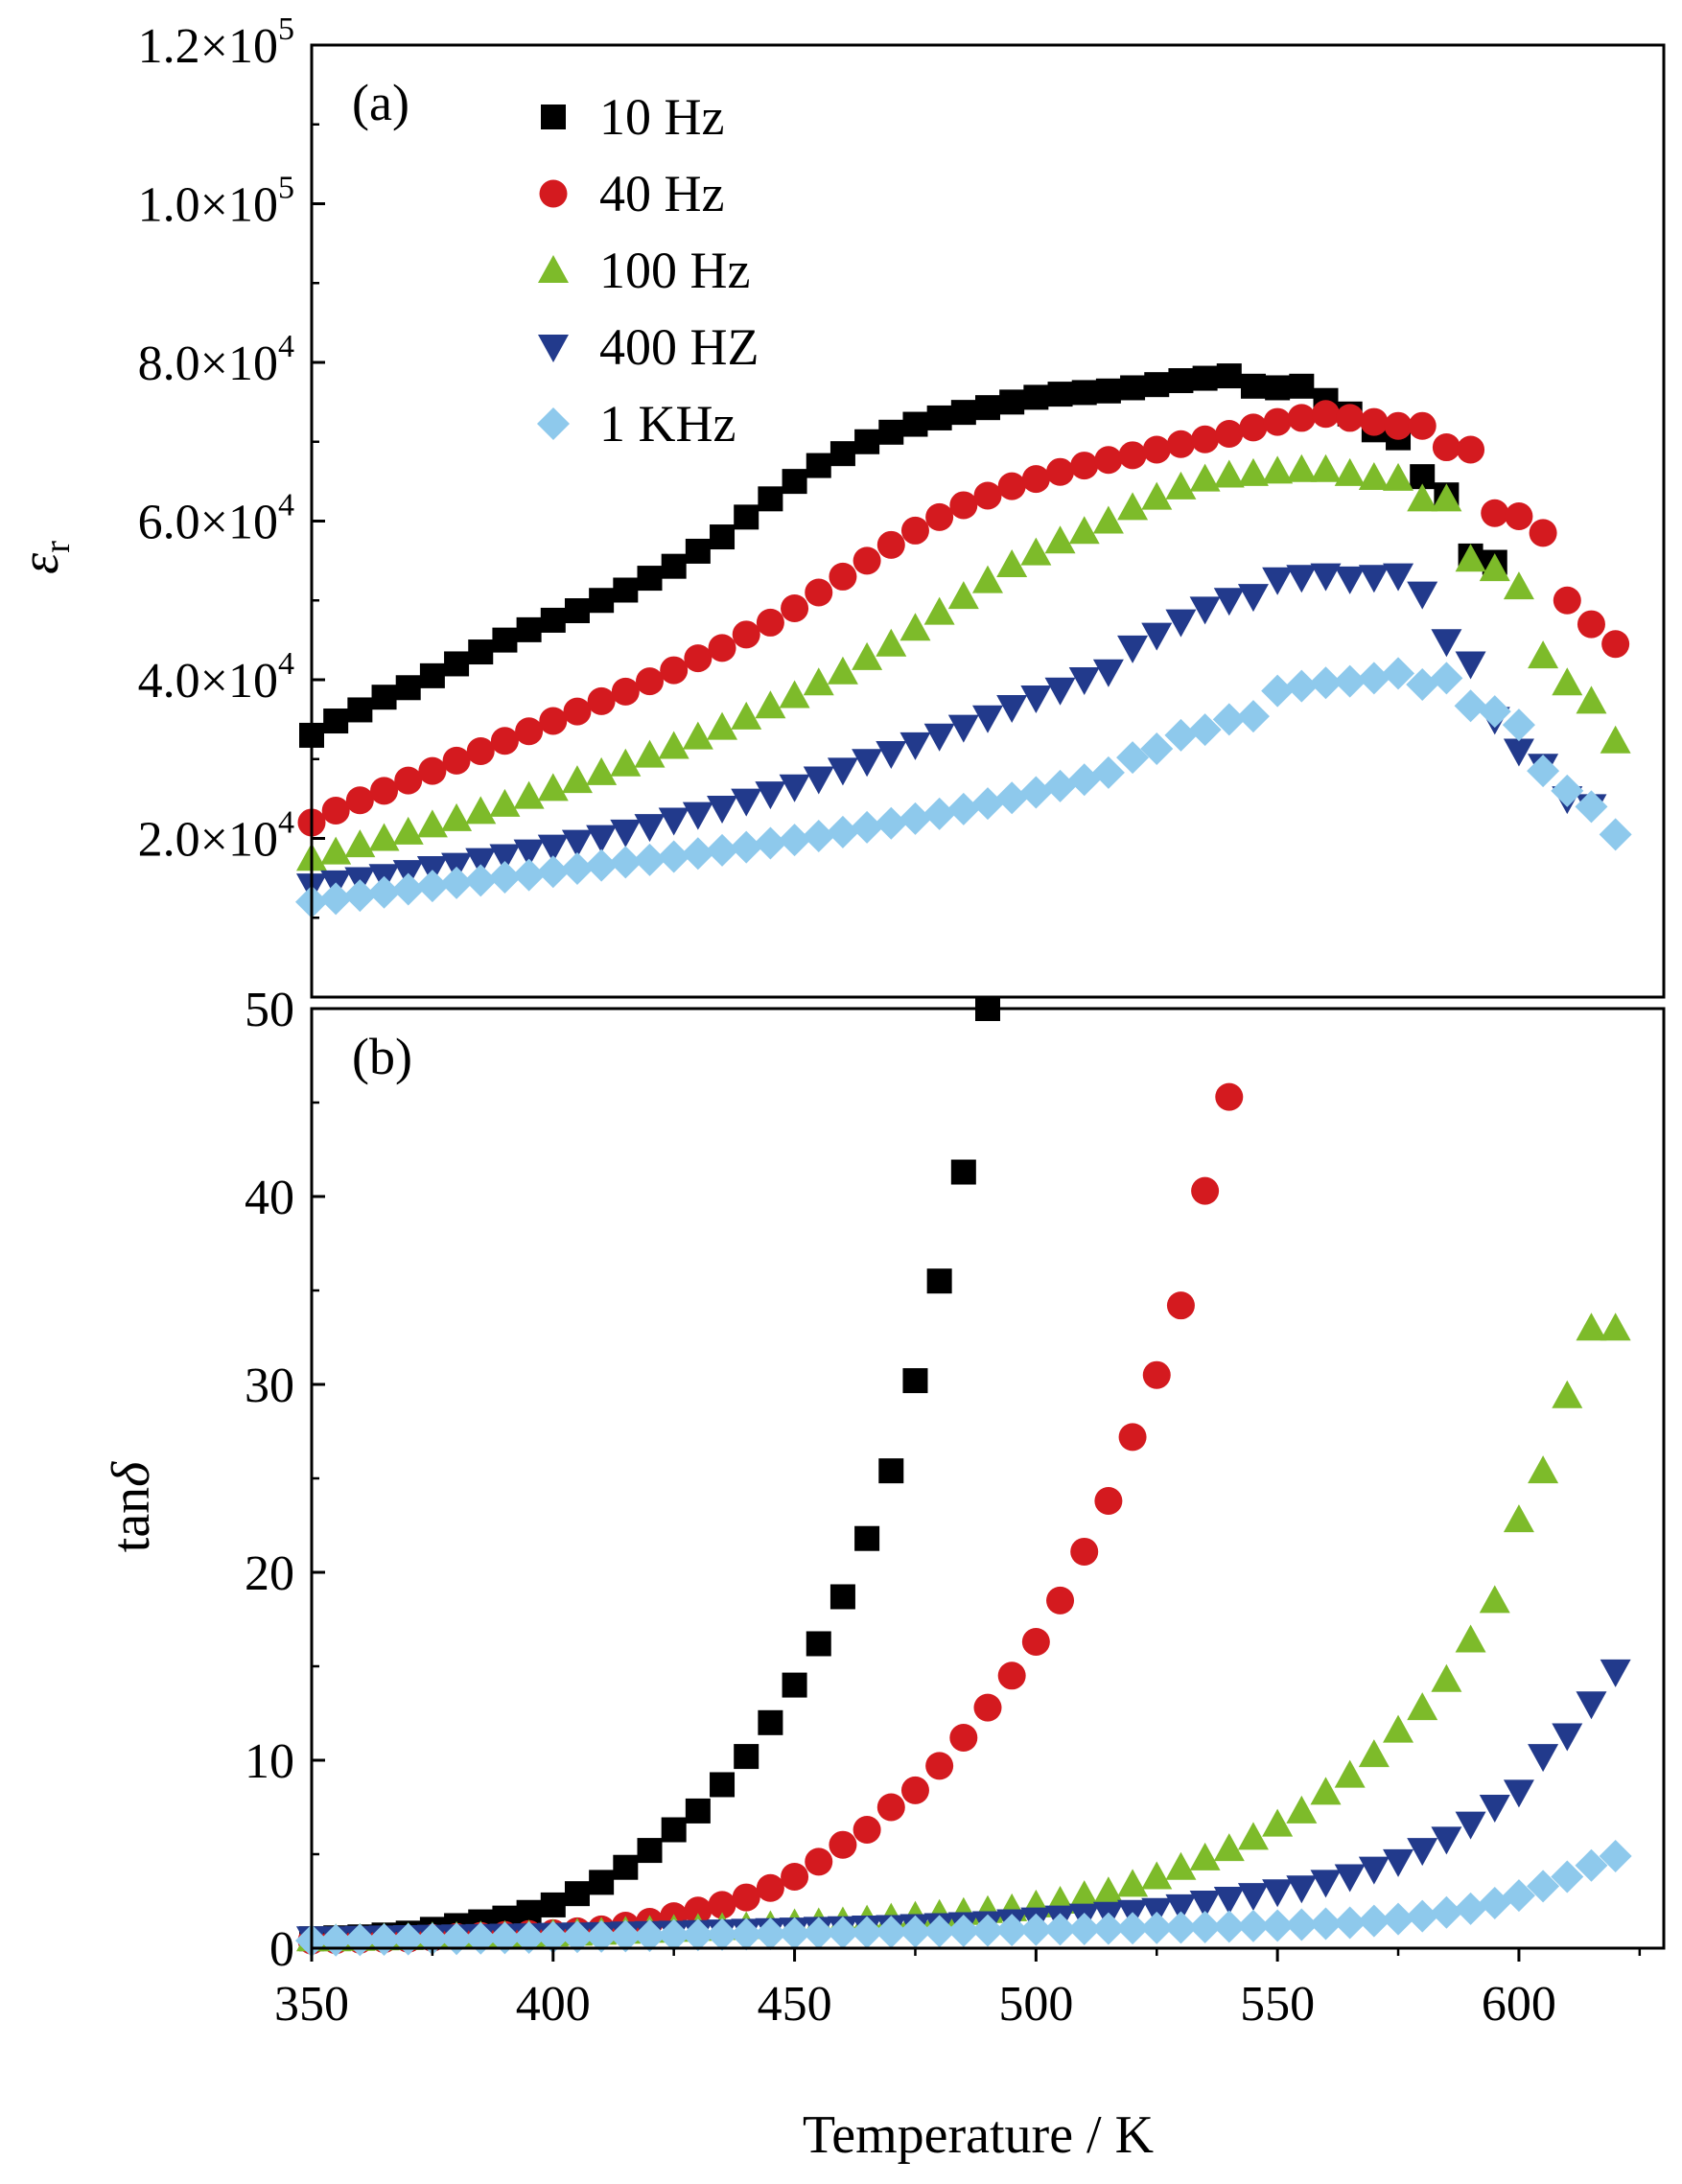  What do you see at coordinates (553, 269) in the screenshot?
I see `legend-marker` at bounding box center [553, 269].